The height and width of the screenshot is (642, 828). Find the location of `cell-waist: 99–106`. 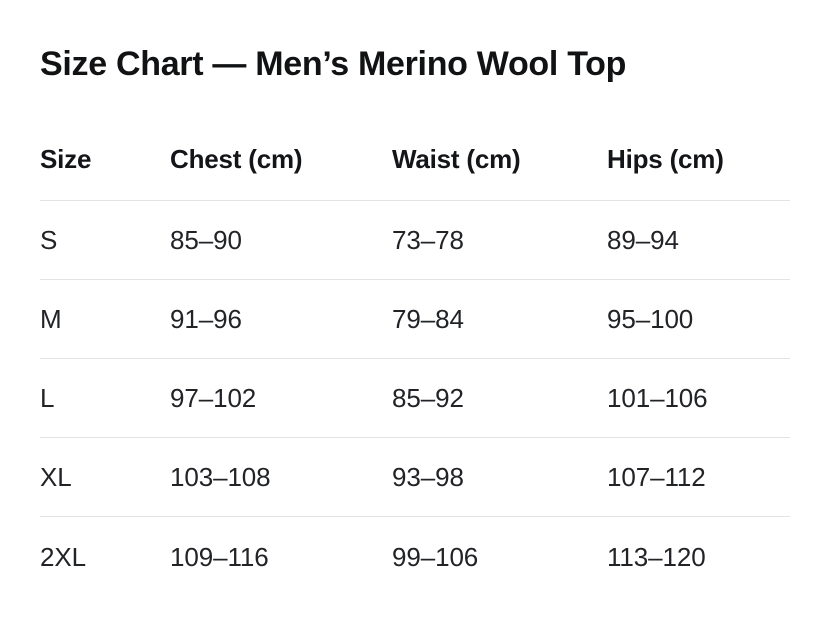

cell-waist: 99–106 is located at coordinates (435, 556).